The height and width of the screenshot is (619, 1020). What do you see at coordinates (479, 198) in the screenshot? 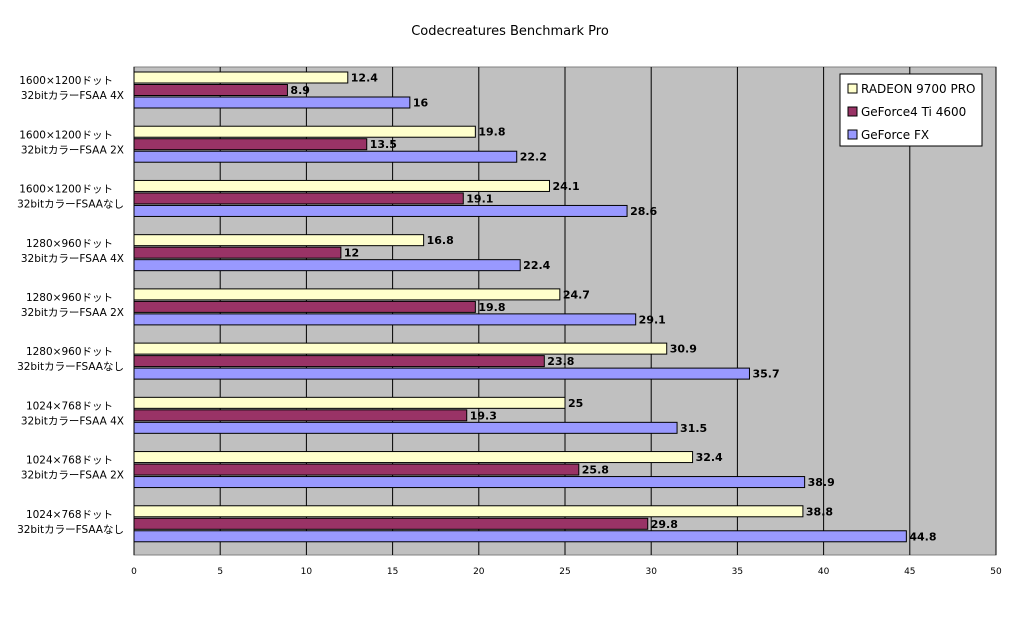
I see `data-label: 19.1` at bounding box center [479, 198].